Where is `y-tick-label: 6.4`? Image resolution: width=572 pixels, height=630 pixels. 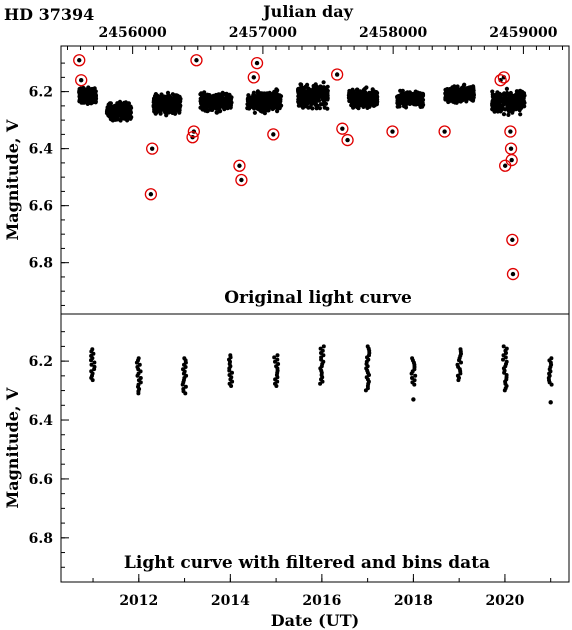
y-tick-label: 6.4 is located at coordinates (41, 421).